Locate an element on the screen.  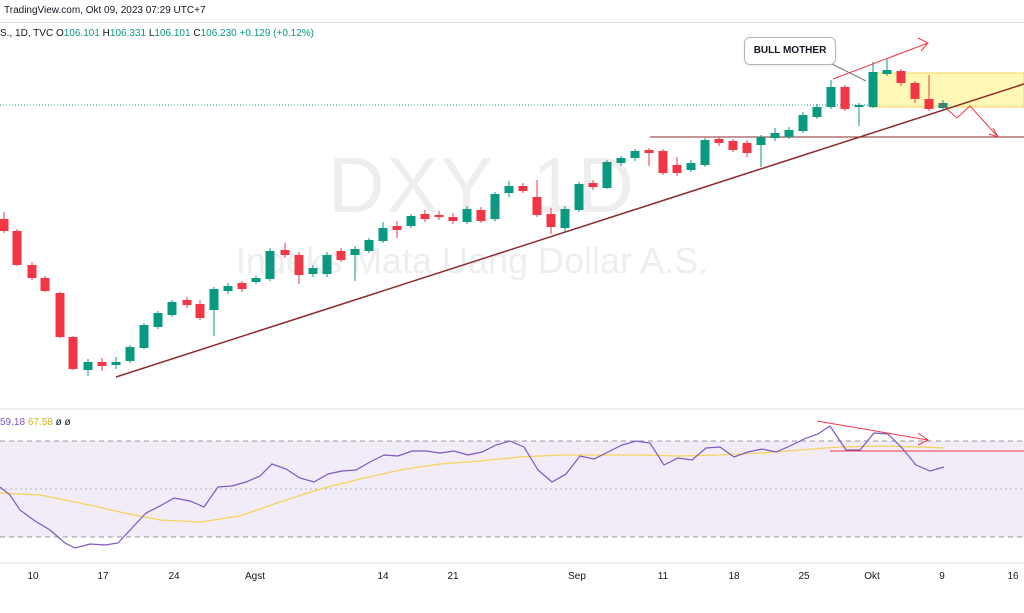
supply-zone-box is located at coordinates (946, 90).